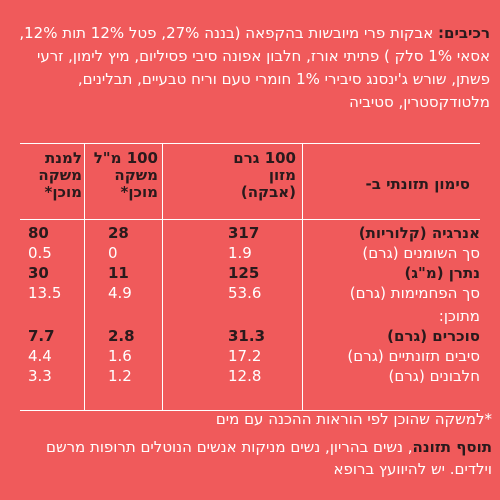  I want to click on value-per-100g: 31.3, so click(247, 336).